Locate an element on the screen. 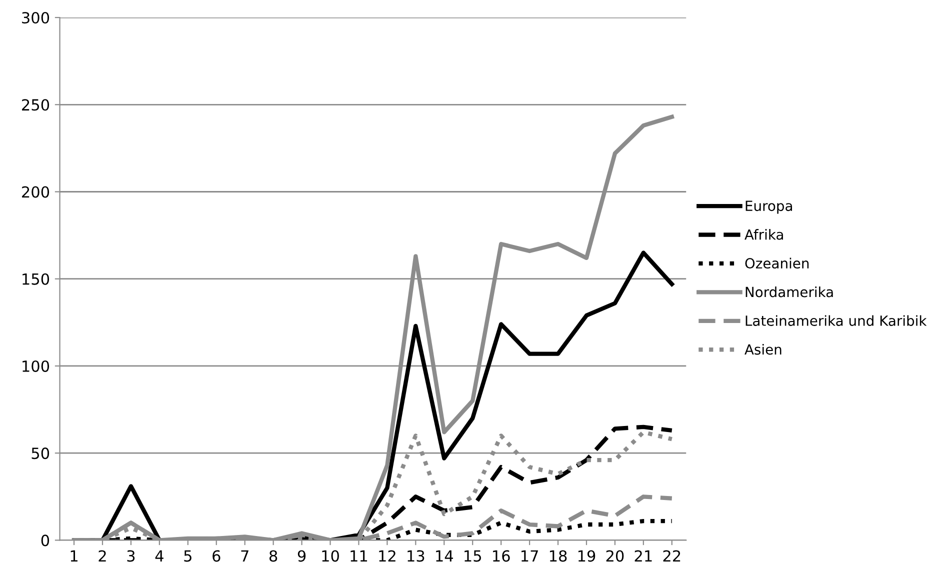 The width and height of the screenshot is (949, 584). x-tick-label: 14 is located at coordinates (444, 556).